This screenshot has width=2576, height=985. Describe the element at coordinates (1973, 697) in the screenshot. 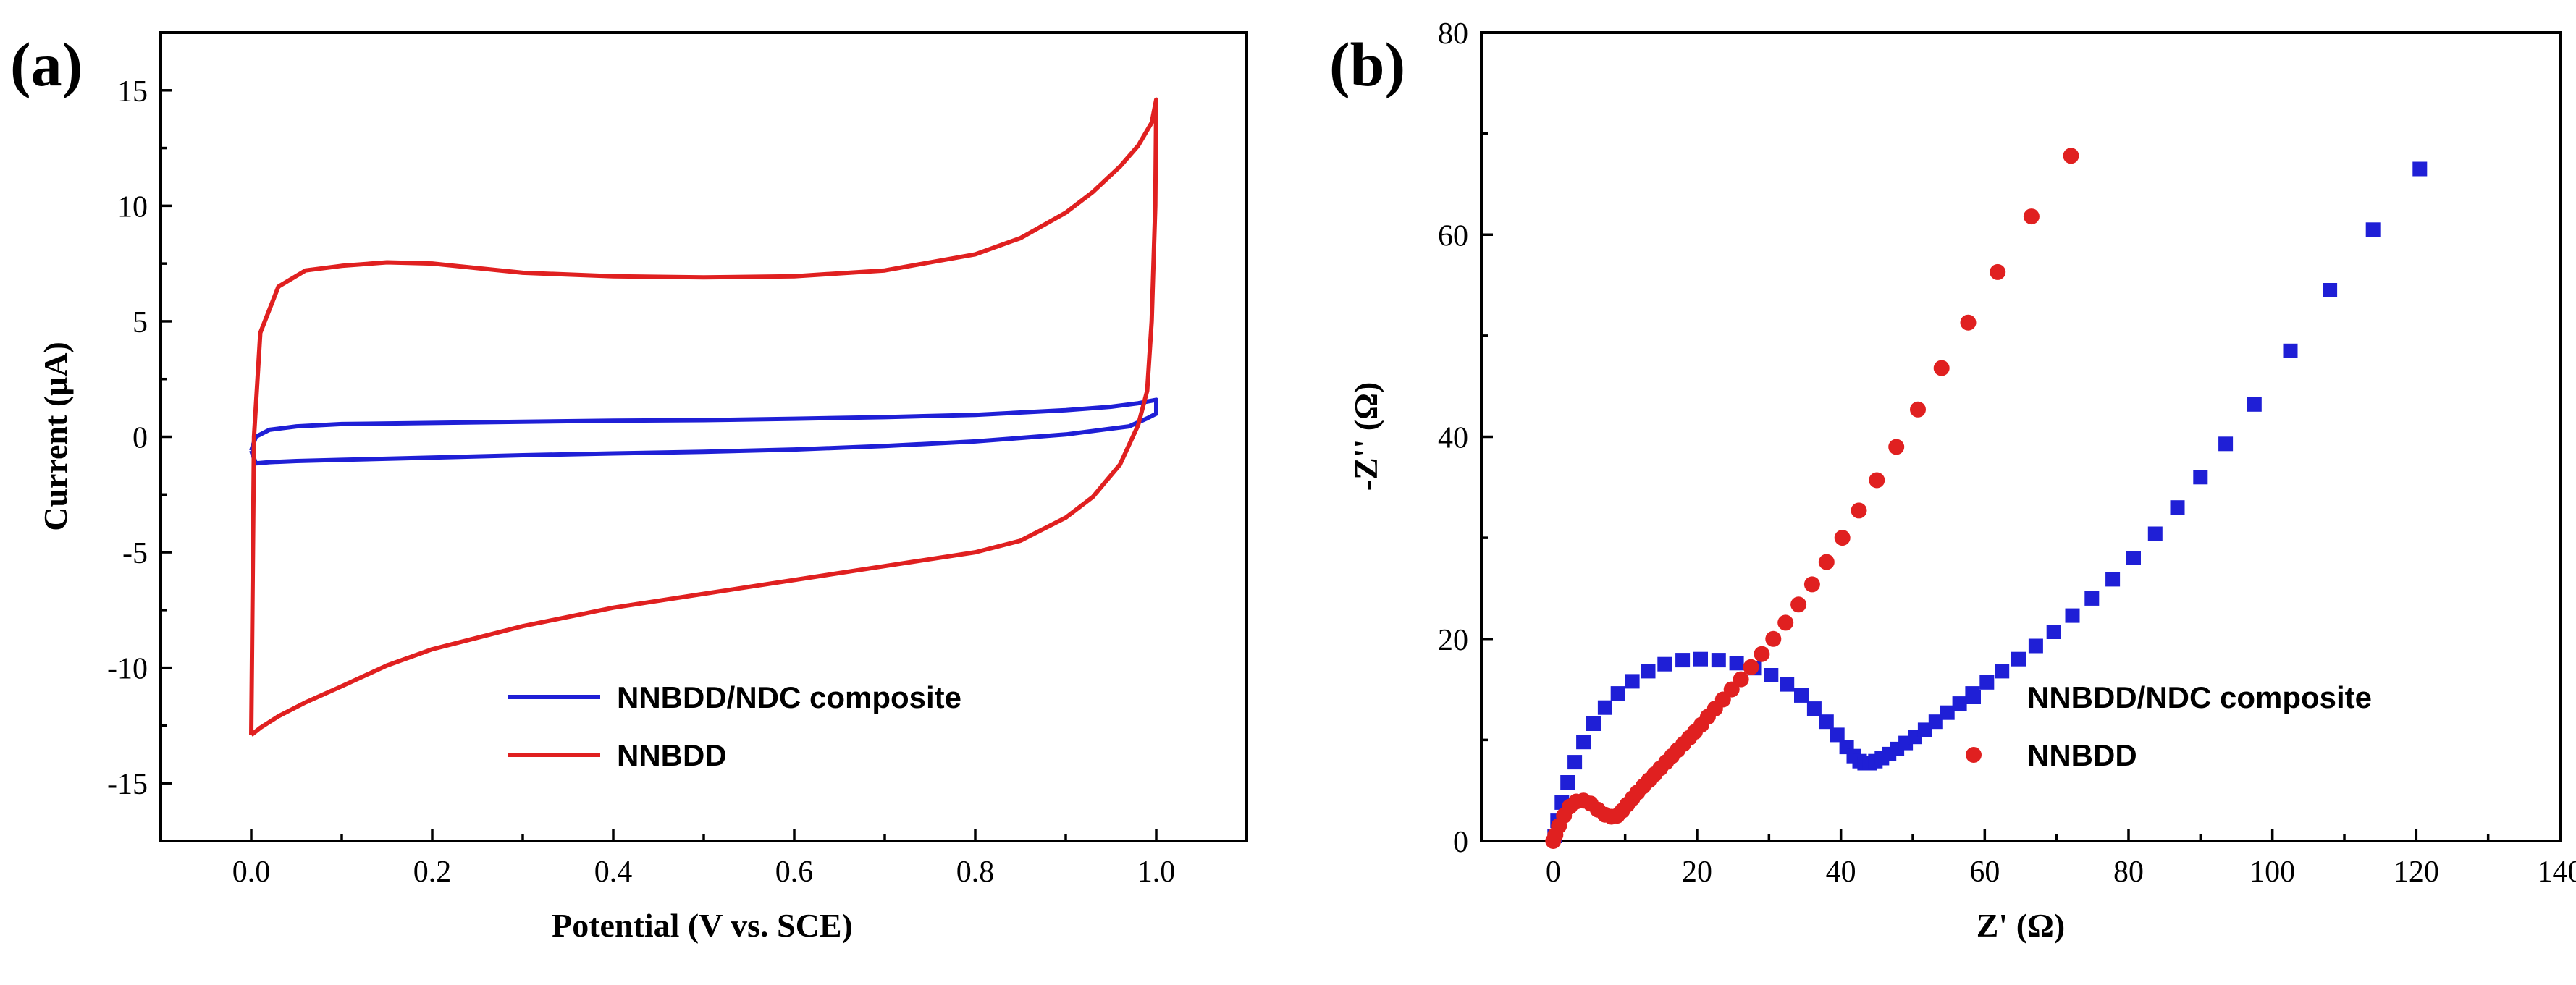

I see `legend-marker-composite` at that location.